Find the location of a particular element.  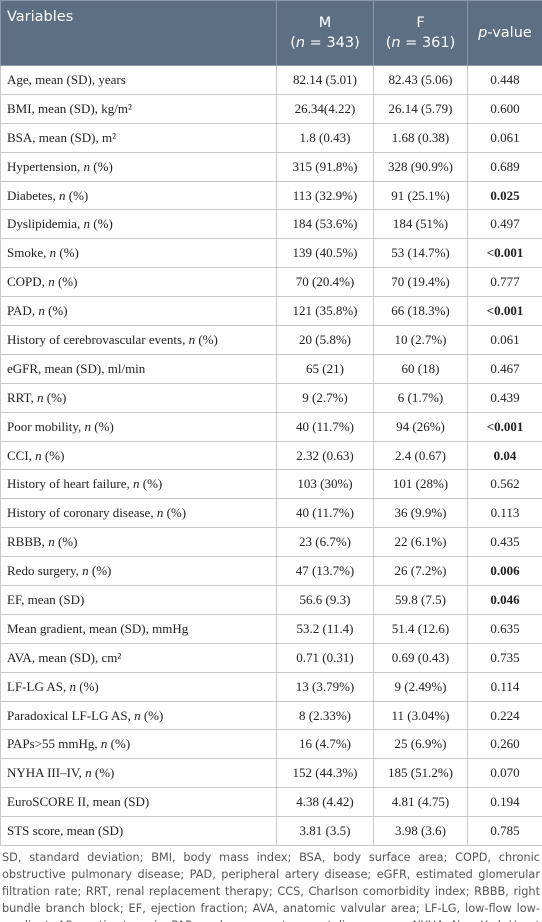

value-cell: 53 (14.7%) is located at coordinates (420, 253).